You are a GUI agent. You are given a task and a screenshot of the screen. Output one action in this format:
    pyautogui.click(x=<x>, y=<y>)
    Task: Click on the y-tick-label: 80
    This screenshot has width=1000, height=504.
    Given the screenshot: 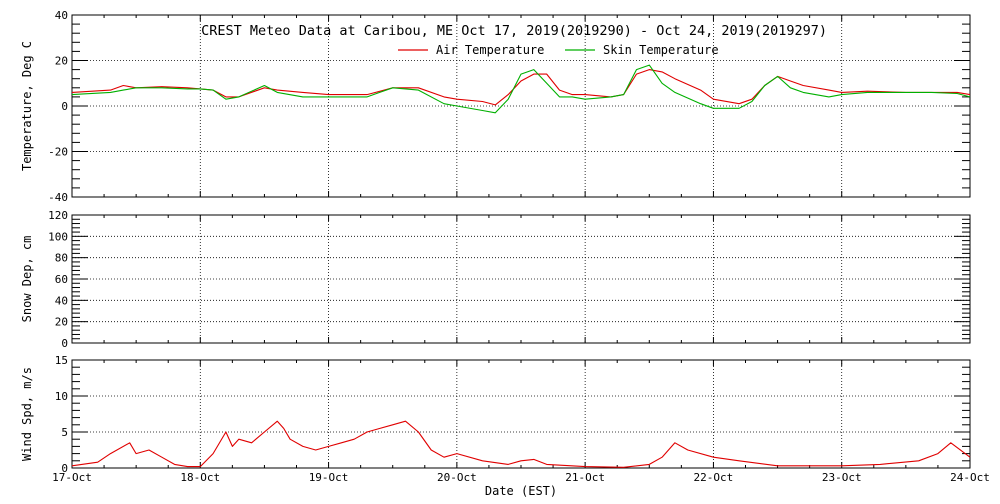 What is the action you would take?
    pyautogui.click(x=61, y=258)
    